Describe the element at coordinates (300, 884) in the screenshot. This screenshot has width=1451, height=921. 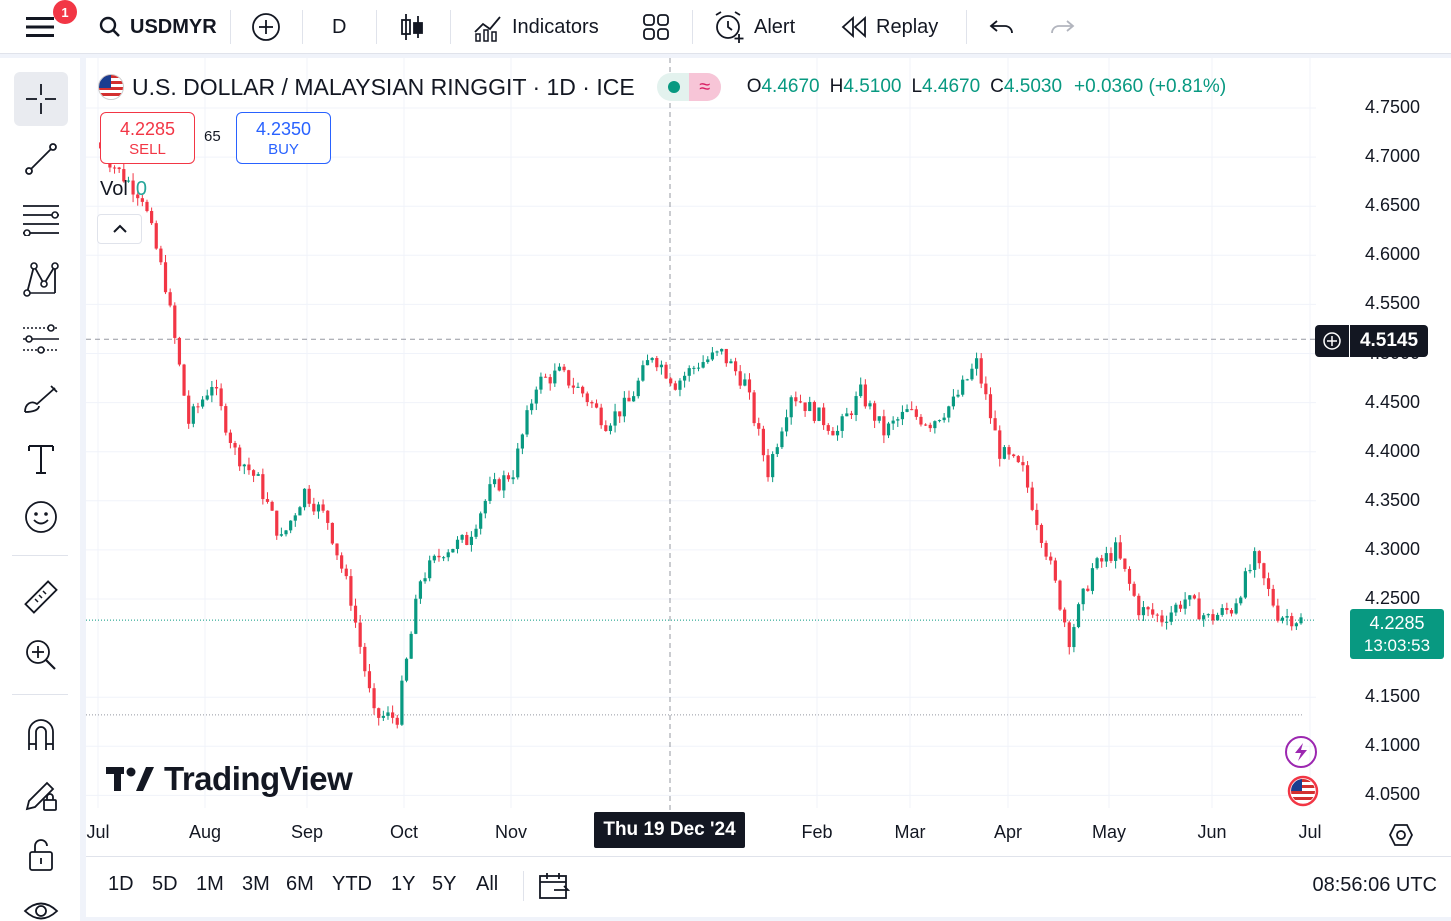
I see `range-button-6m: 6M` at that location.